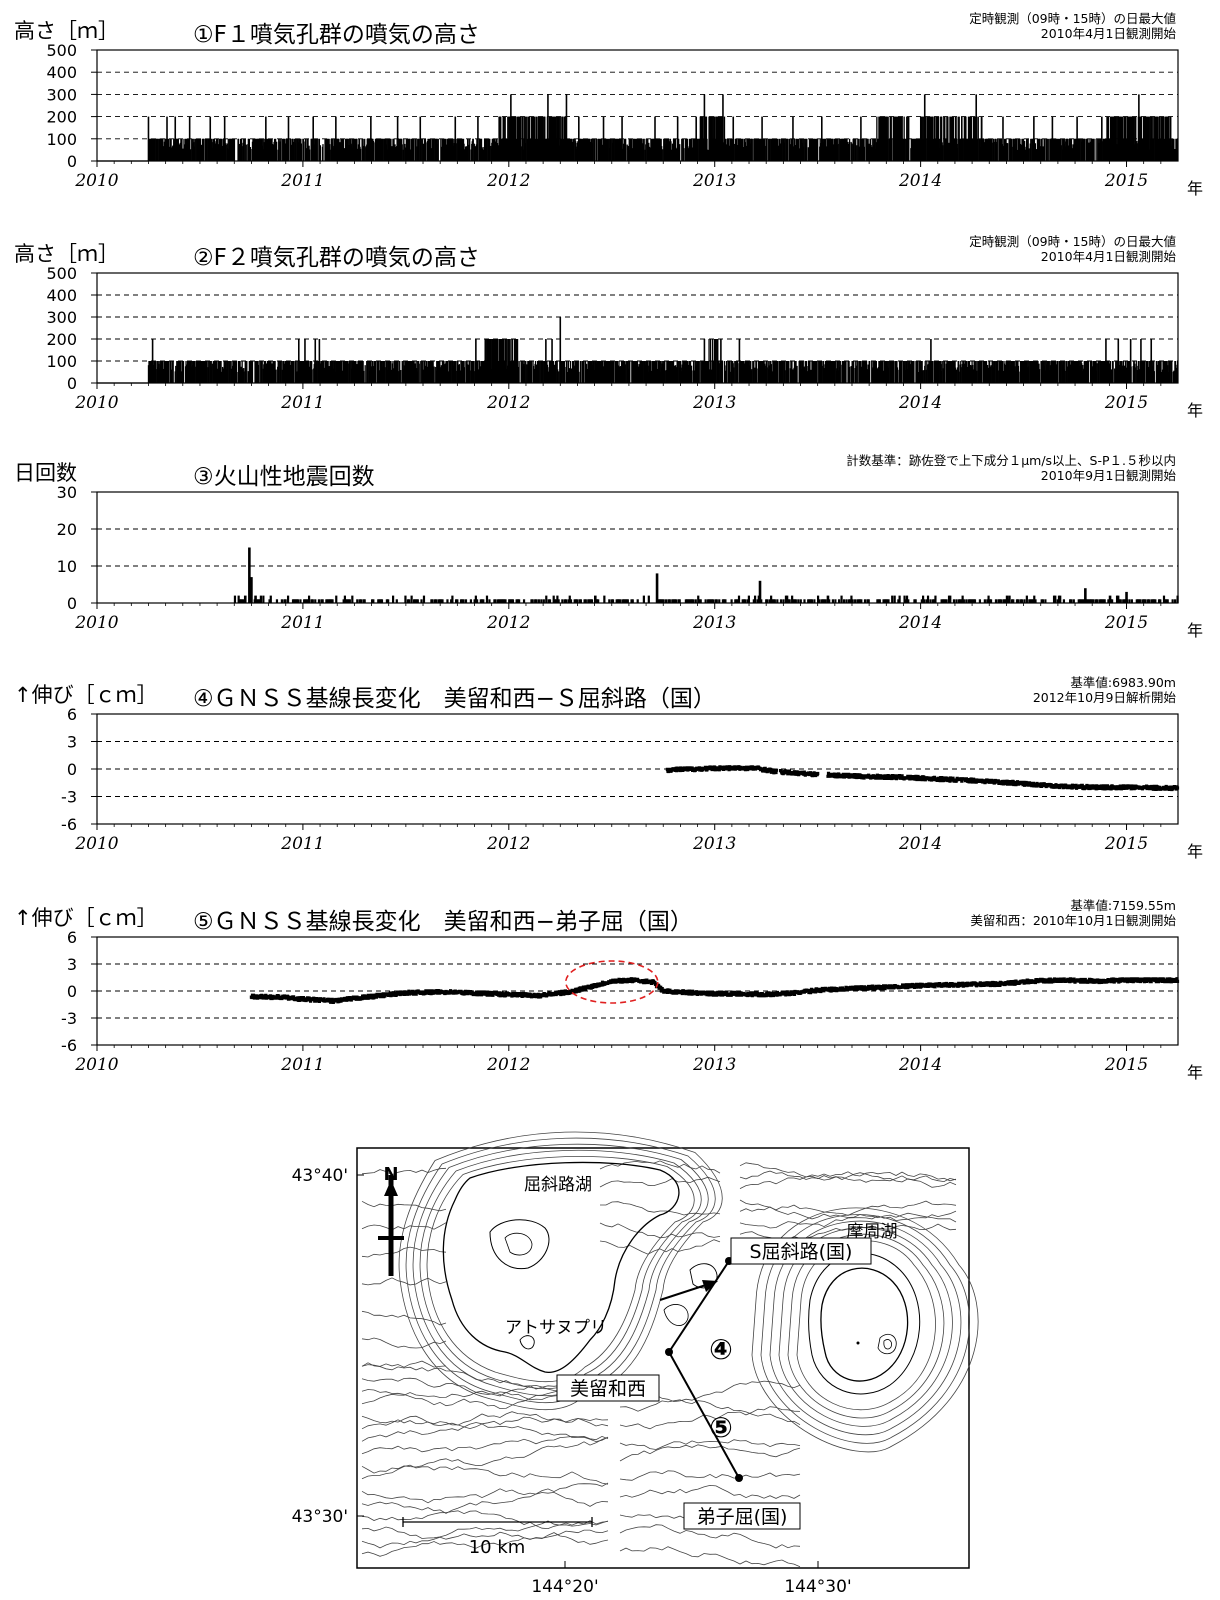  What do you see at coordinates (86, 695) in the screenshot?
I see `y-axis-label: ↑伸び［ｃｍ］` at bounding box center [86, 695].